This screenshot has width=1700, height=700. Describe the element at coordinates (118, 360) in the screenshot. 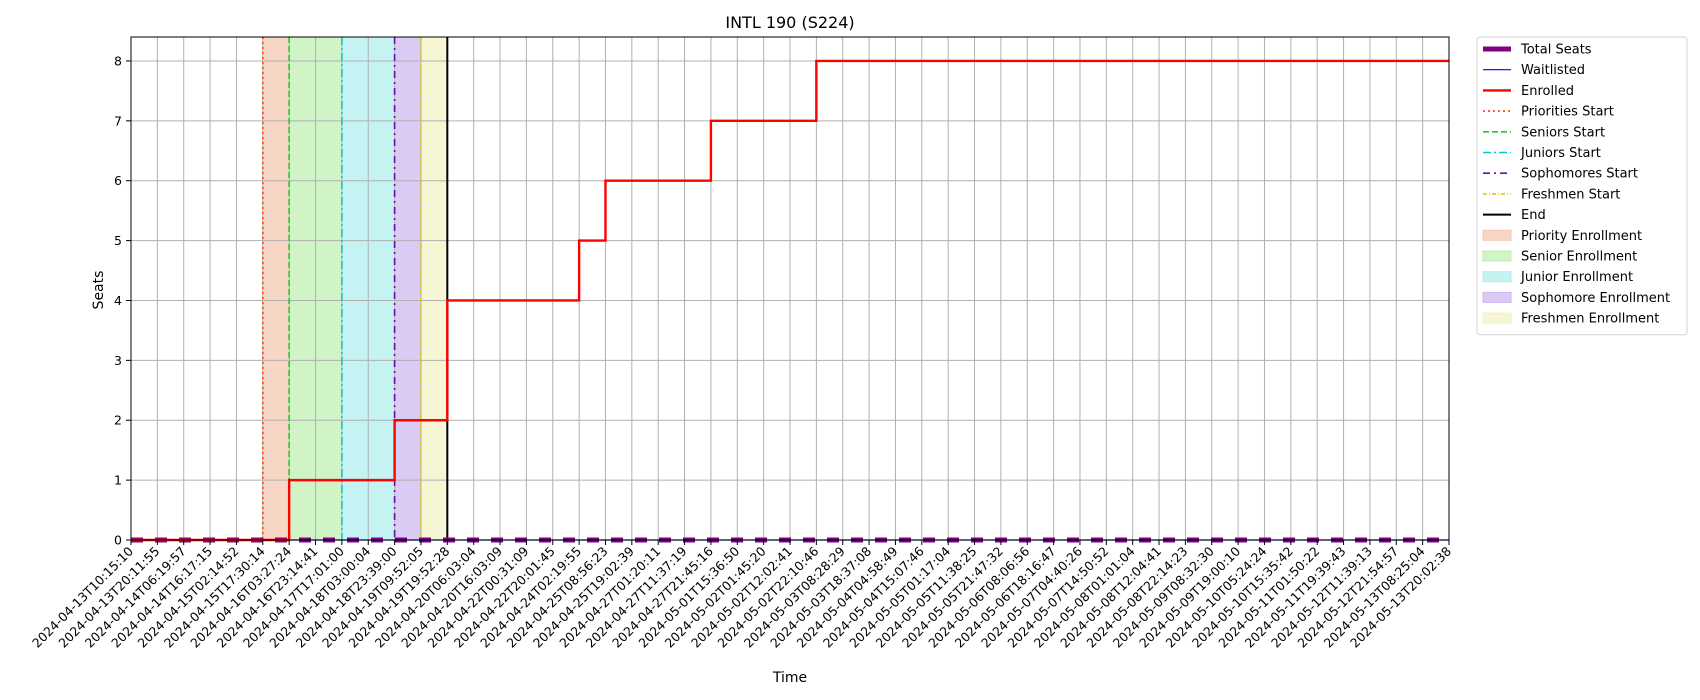

I see `y-tick-label: 3` at that location.